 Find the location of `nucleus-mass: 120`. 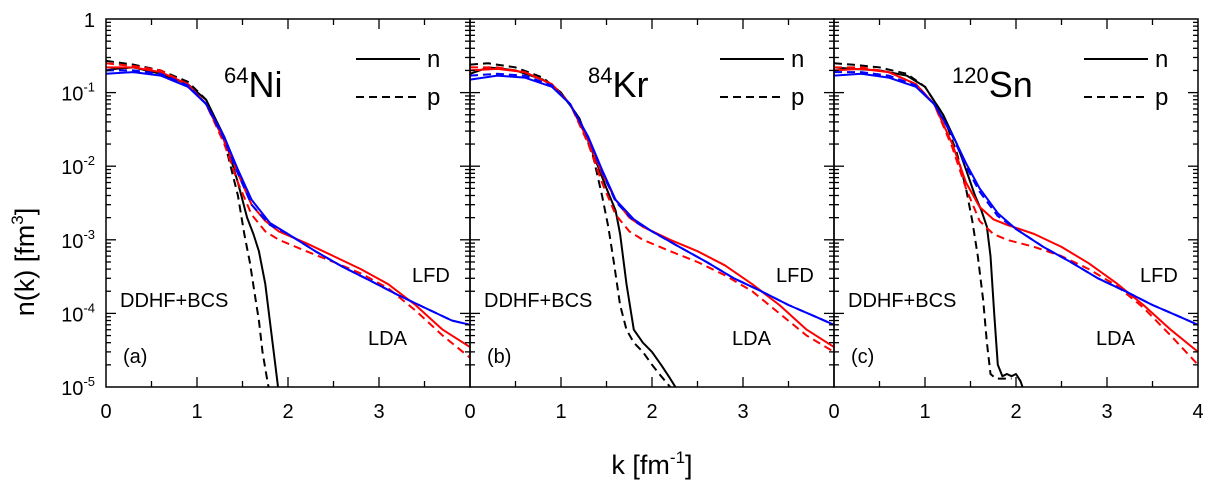

nucleus-mass: 120 is located at coordinates (970, 75).